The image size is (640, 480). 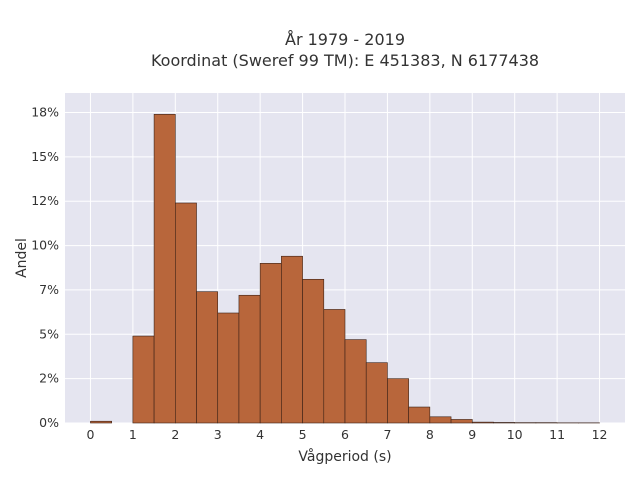 What do you see at coordinates (45, 156) in the screenshot?
I see `y-tick-label: 15%` at bounding box center [45, 156].